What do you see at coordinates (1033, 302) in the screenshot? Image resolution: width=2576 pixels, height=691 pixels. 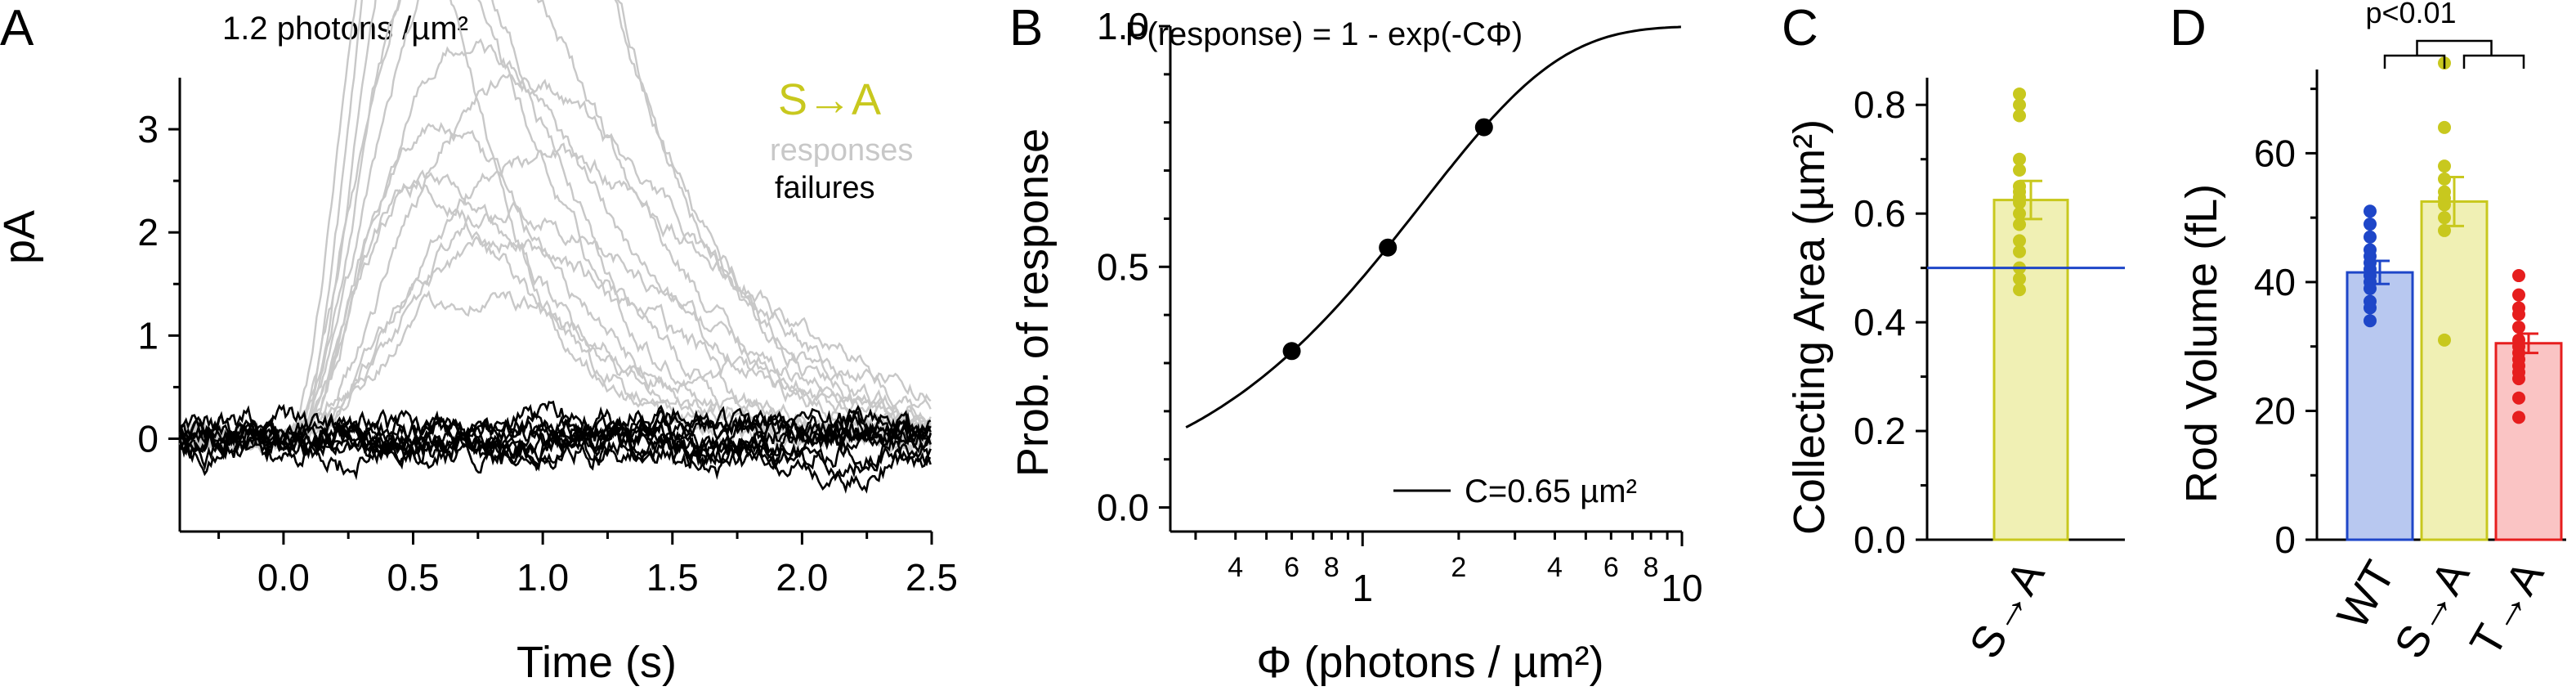 I see `panel-b-ylabel: Prob. of response` at bounding box center [1033, 302].